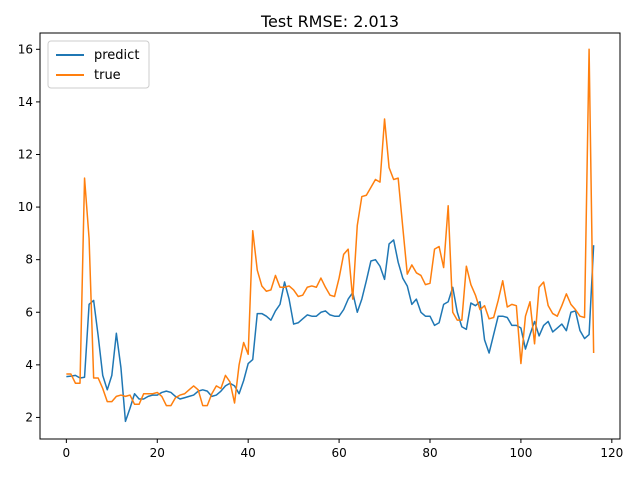  Describe the element at coordinates (25, 102) in the screenshot. I see `y-tick-label: 14` at that location.